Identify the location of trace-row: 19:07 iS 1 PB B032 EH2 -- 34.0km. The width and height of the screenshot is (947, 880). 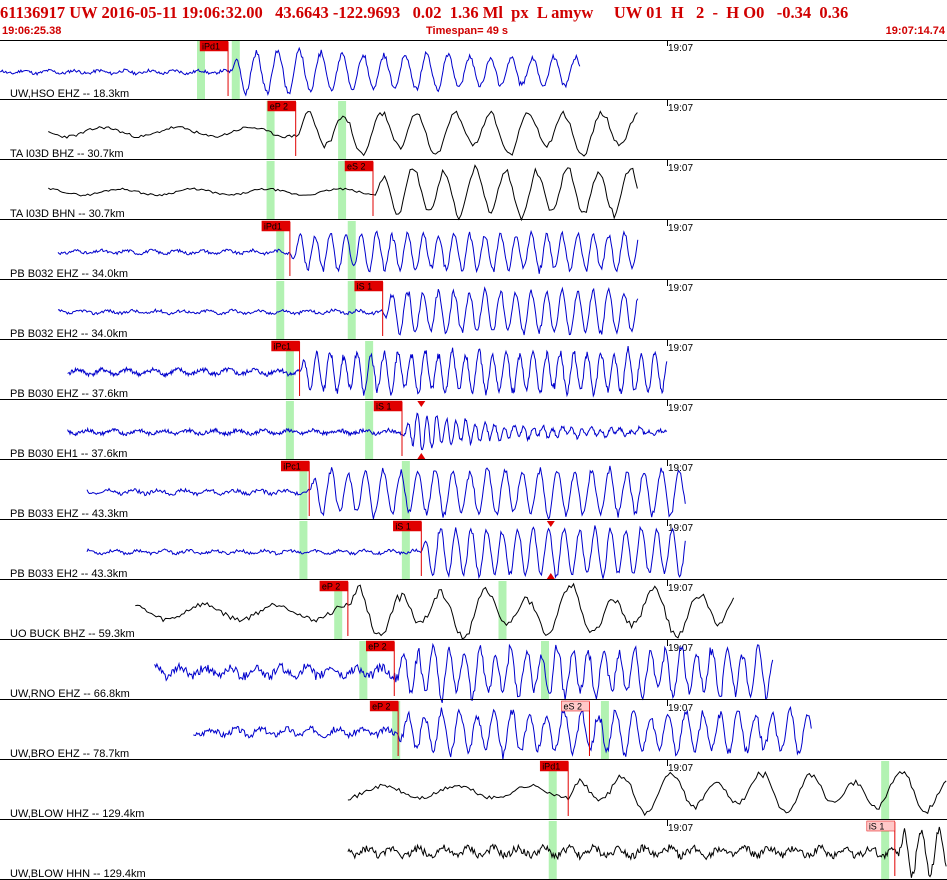
(473, 310).